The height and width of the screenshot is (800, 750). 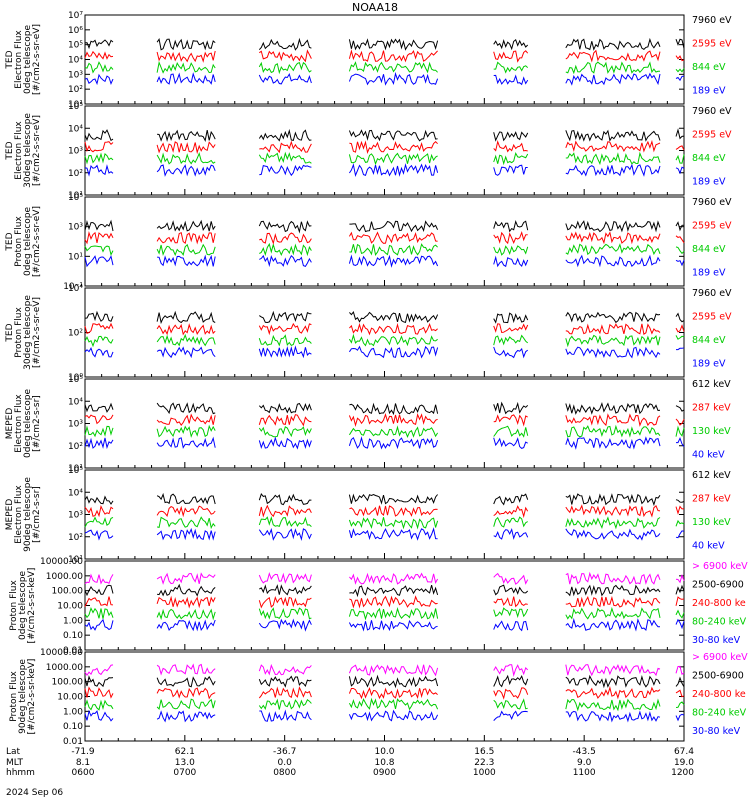 What do you see at coordinates (284, 752) in the screenshot?
I see `lat-tick-label: -36.7` at bounding box center [284, 752].